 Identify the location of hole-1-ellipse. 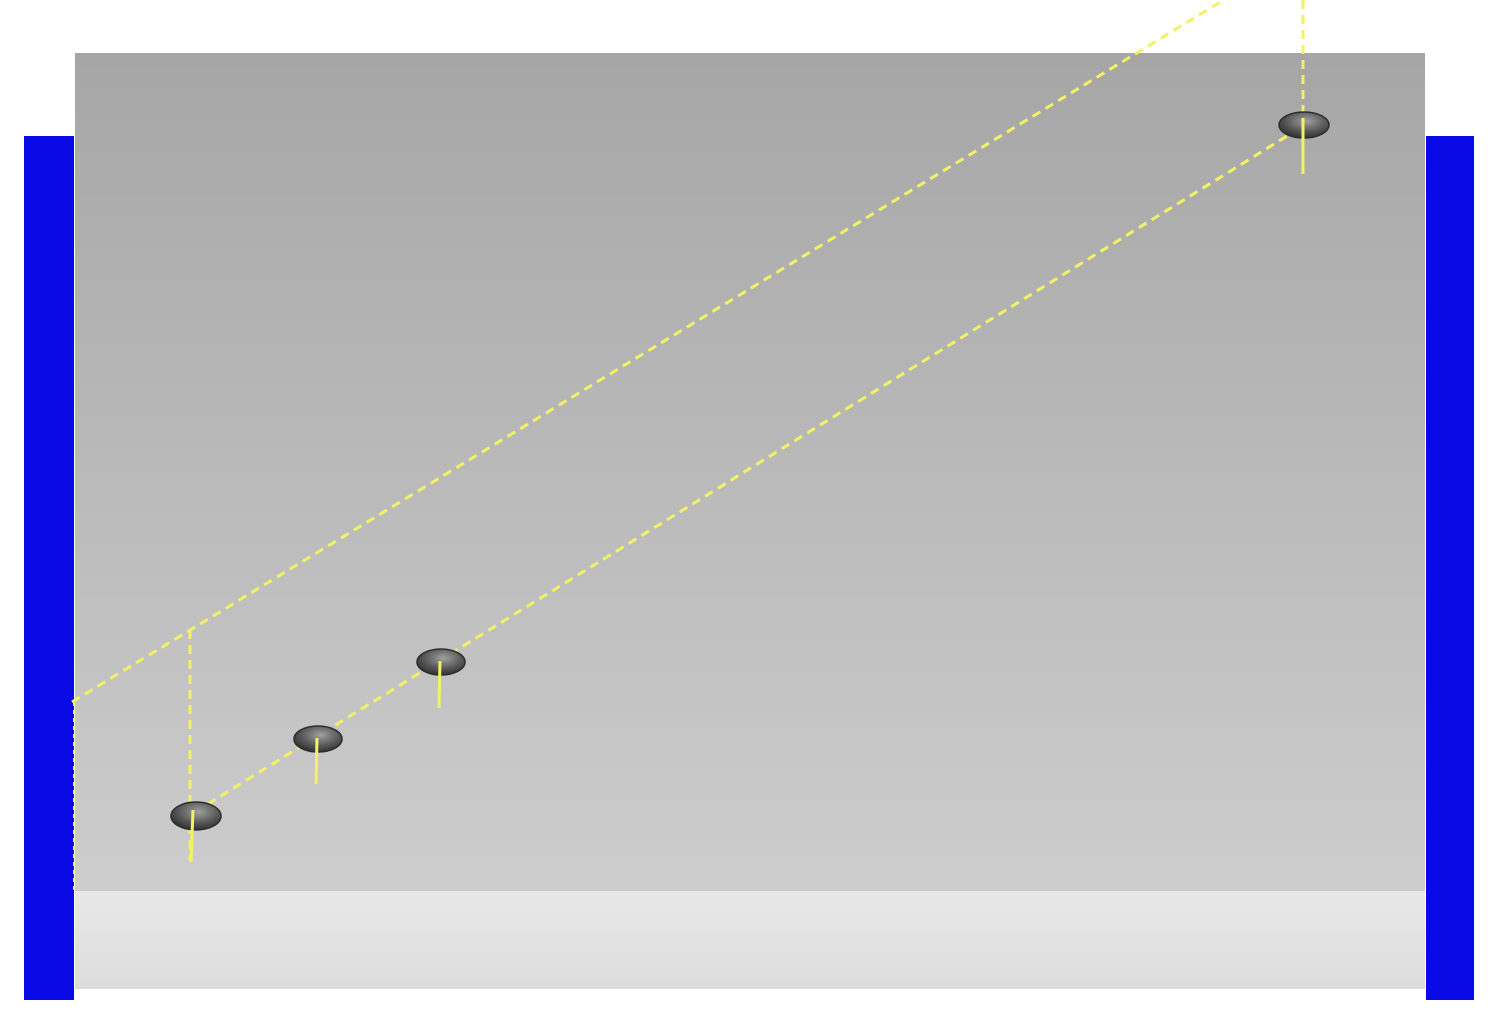
(196, 816).